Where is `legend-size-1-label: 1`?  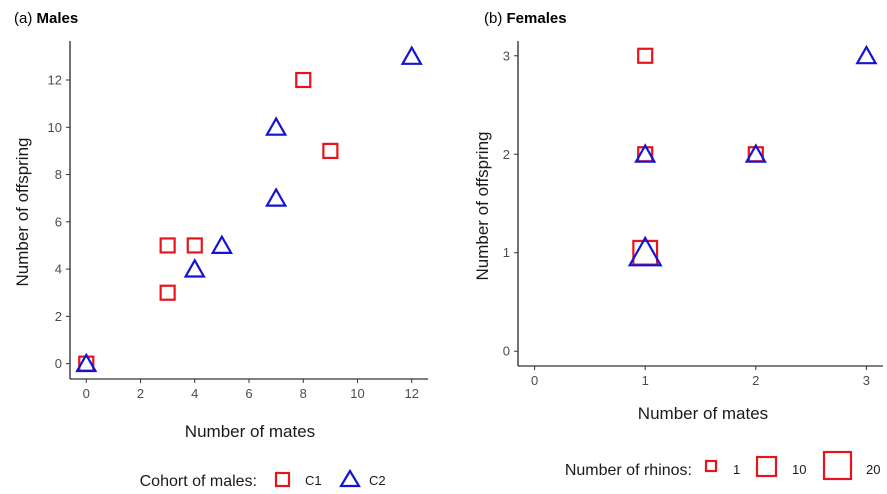 legend-size-1-label: 1 is located at coordinates (736, 469).